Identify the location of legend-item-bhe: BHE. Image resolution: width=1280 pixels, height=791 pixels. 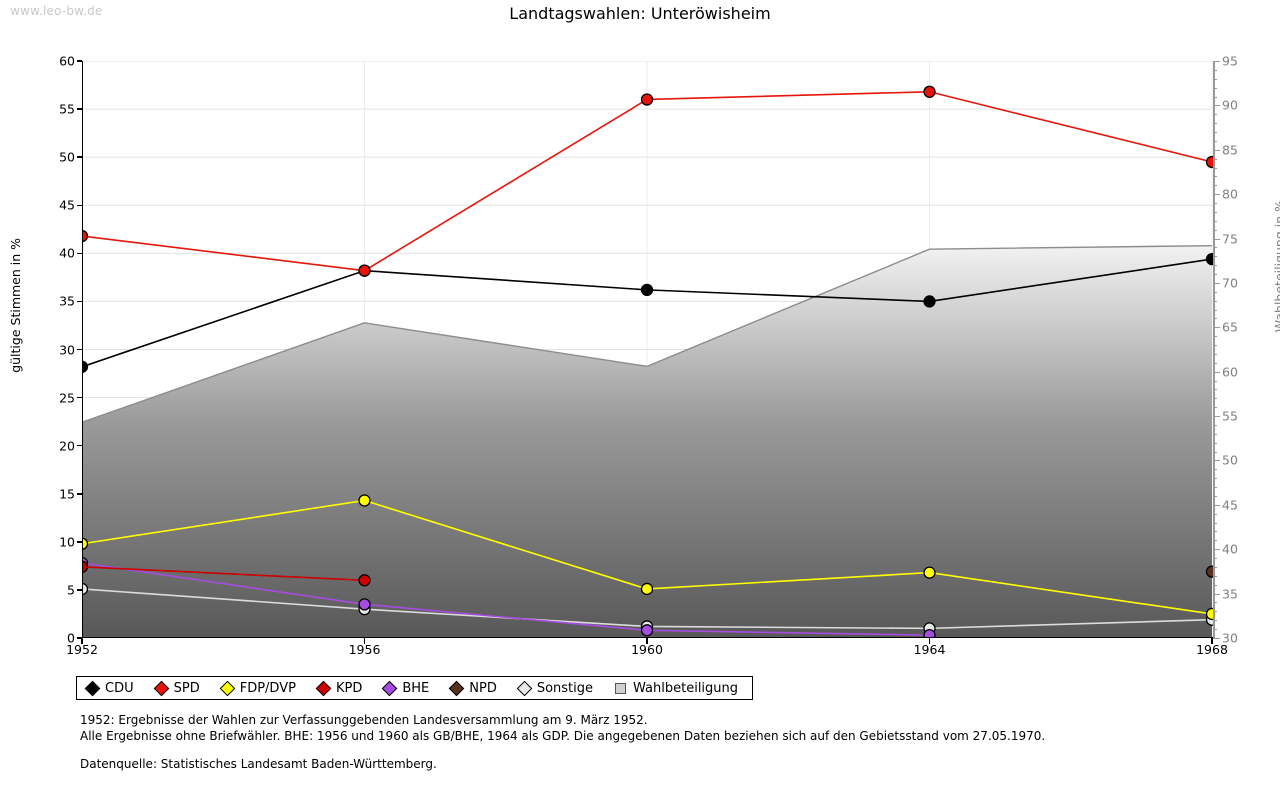
(405, 688).